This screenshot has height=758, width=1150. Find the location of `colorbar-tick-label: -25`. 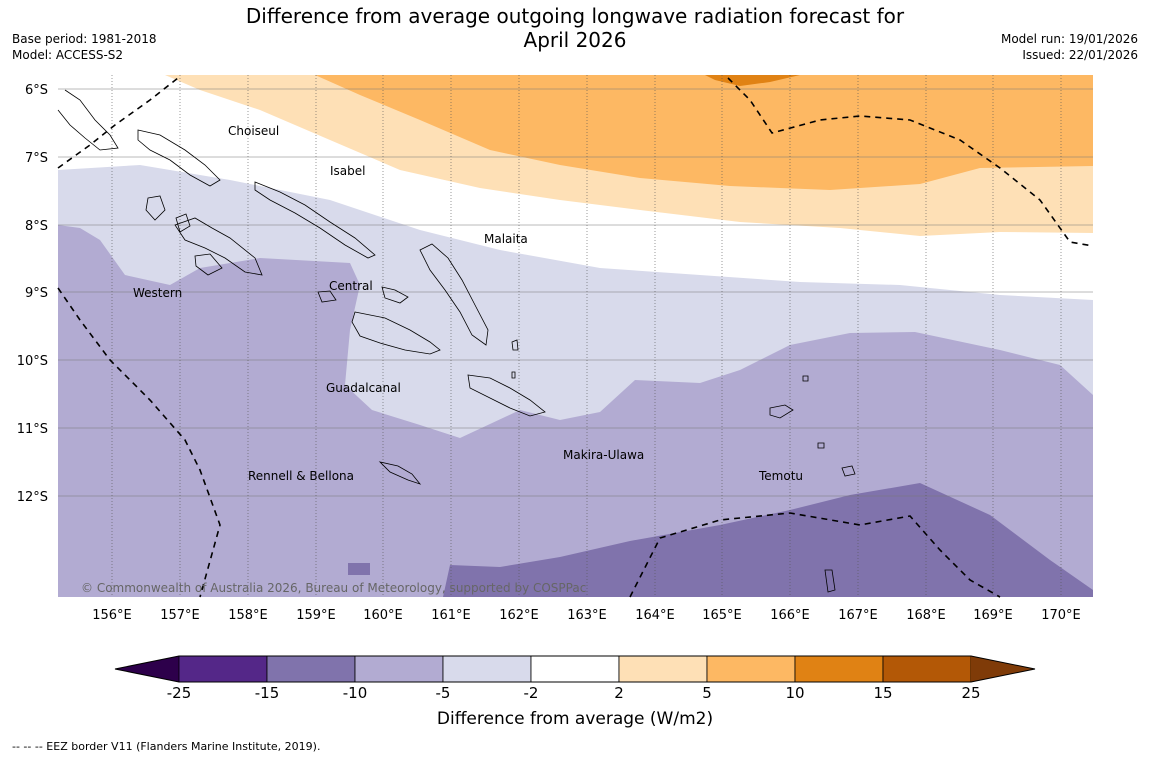

colorbar-tick-label: -25 is located at coordinates (179, 693).